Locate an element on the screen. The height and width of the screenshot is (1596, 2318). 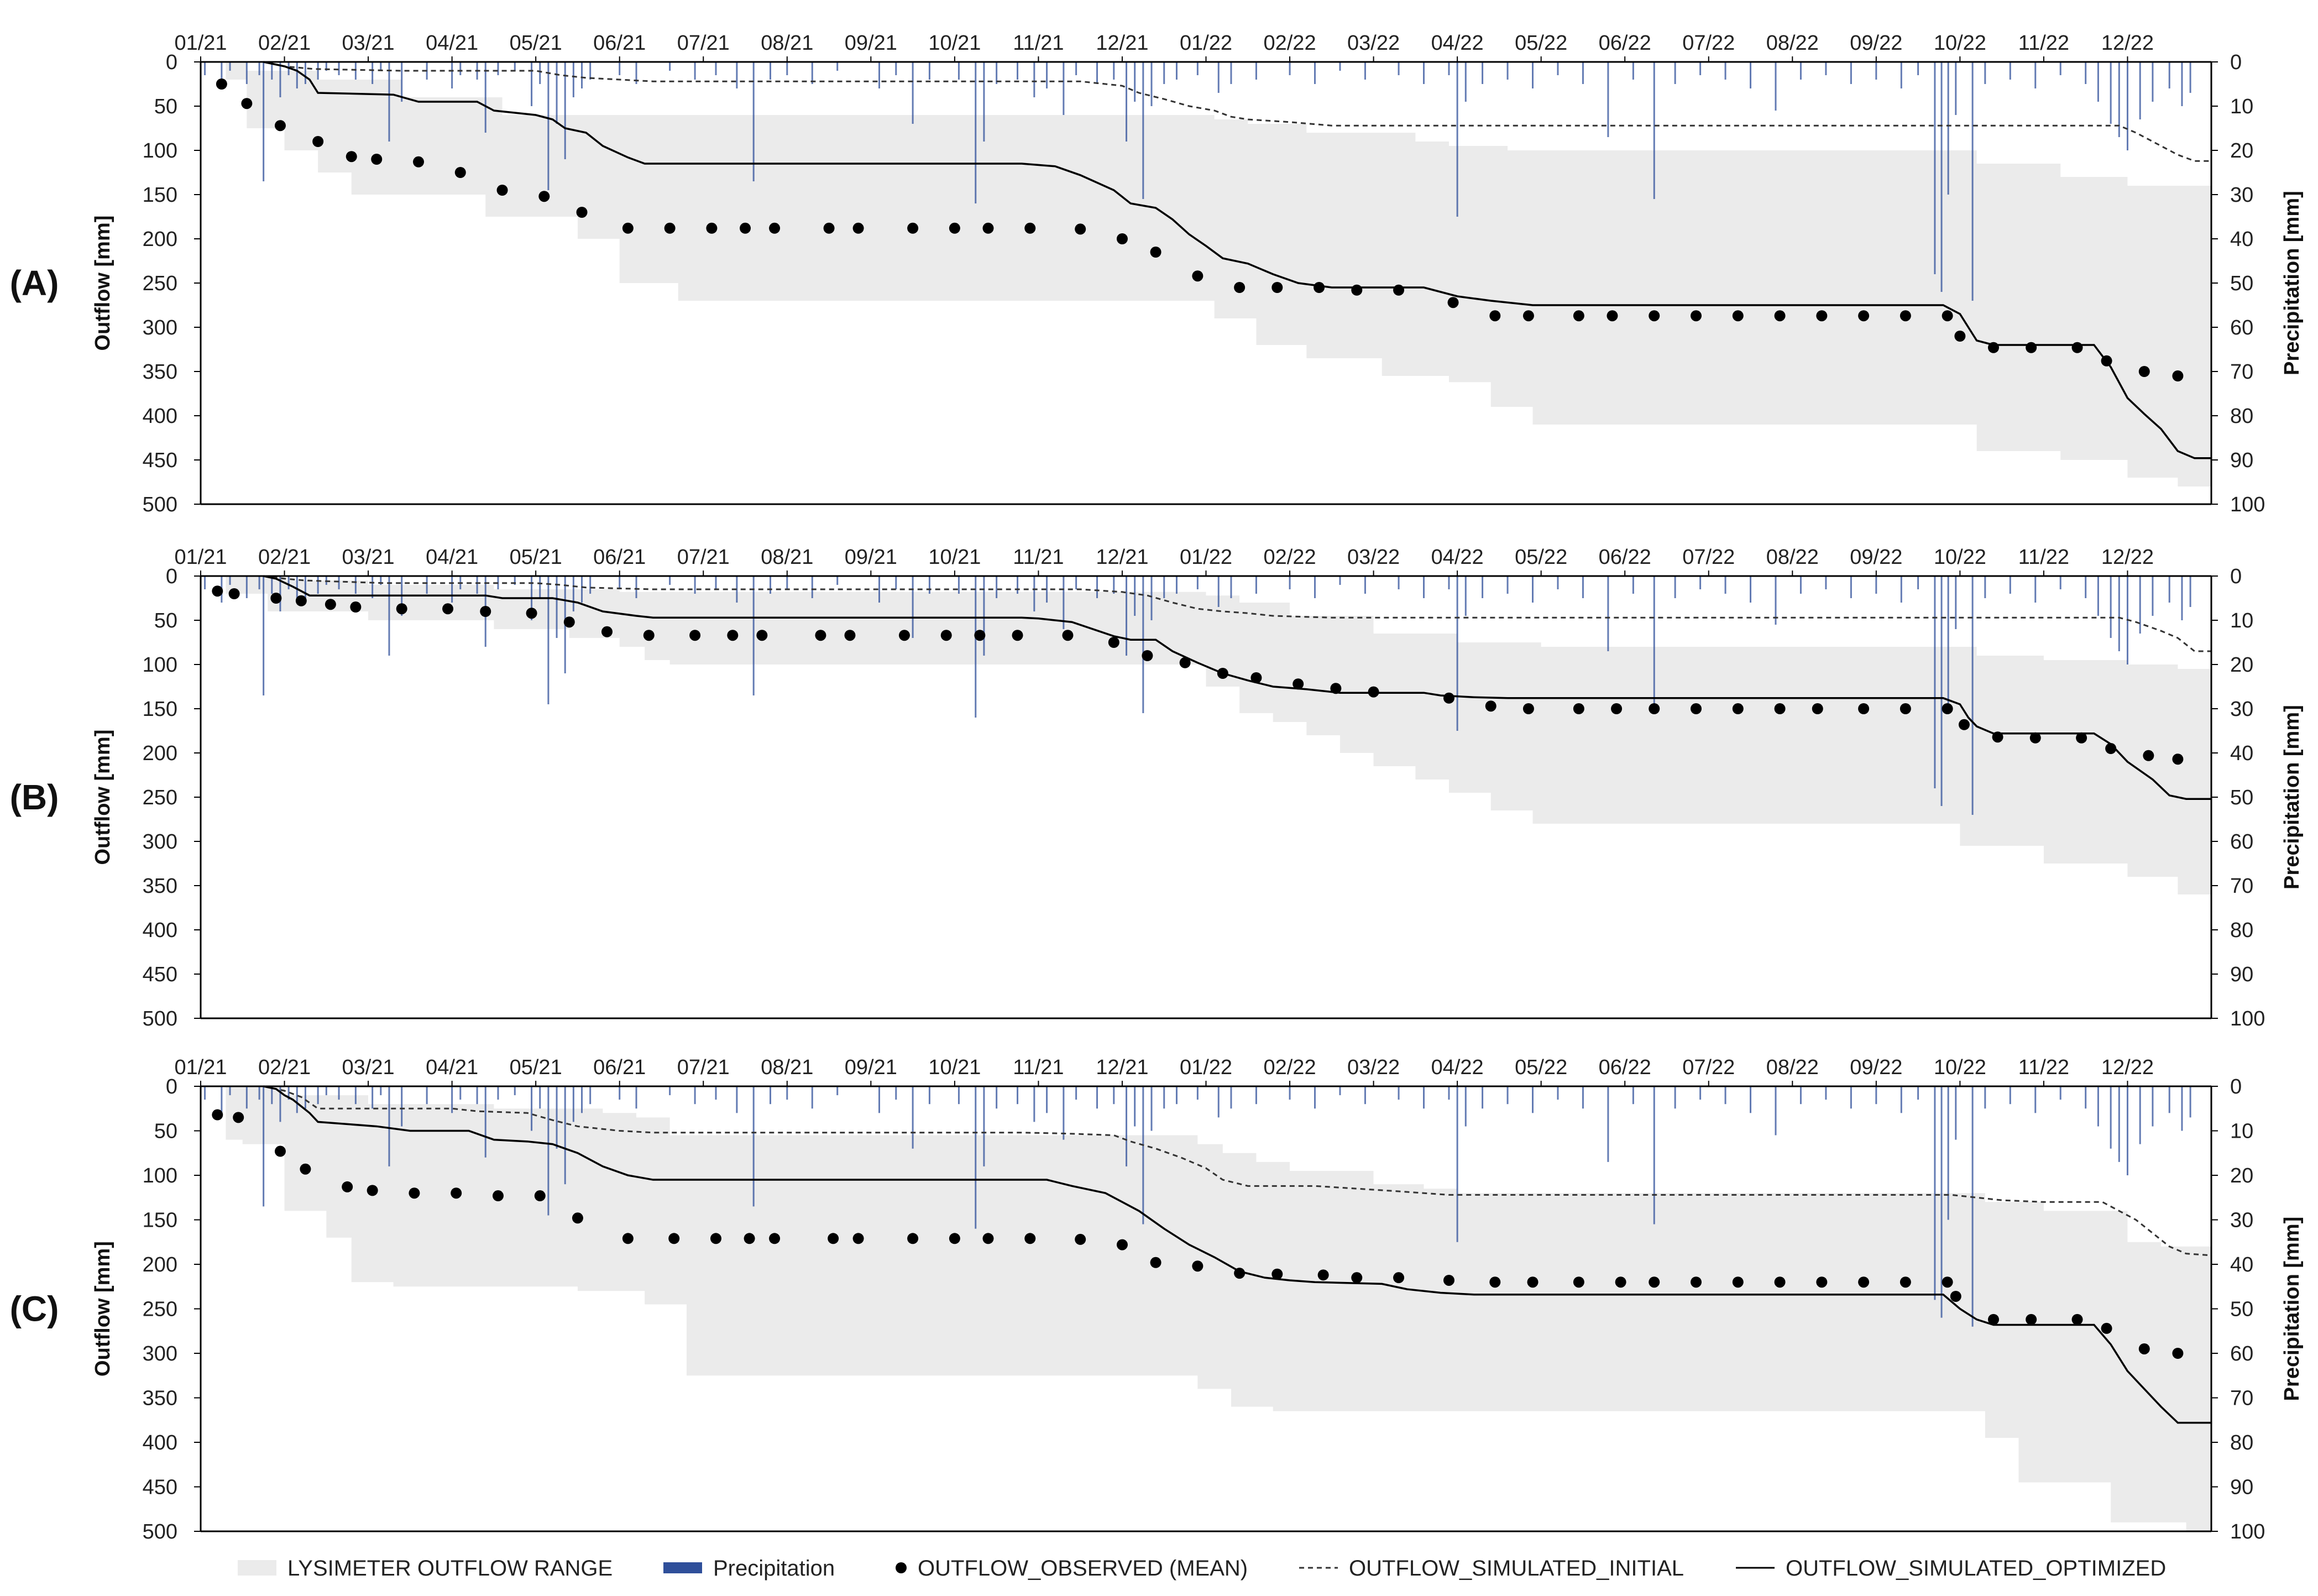
x-tick-label: 12/21 is located at coordinates (1122, 557).